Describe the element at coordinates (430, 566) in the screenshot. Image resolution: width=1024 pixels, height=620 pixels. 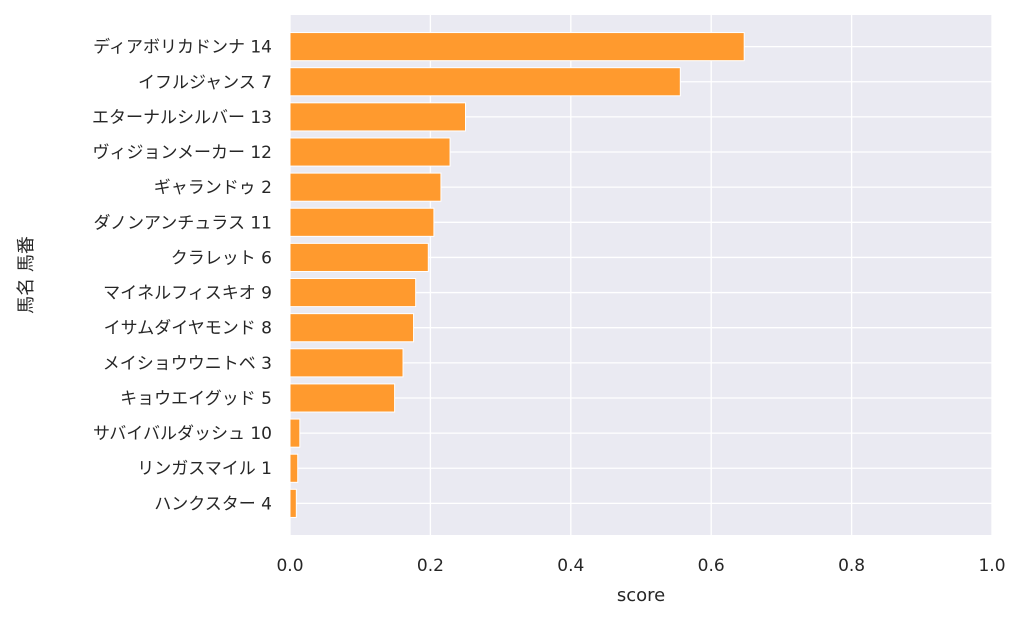
I see `x-tick-label: 0.2` at that location.